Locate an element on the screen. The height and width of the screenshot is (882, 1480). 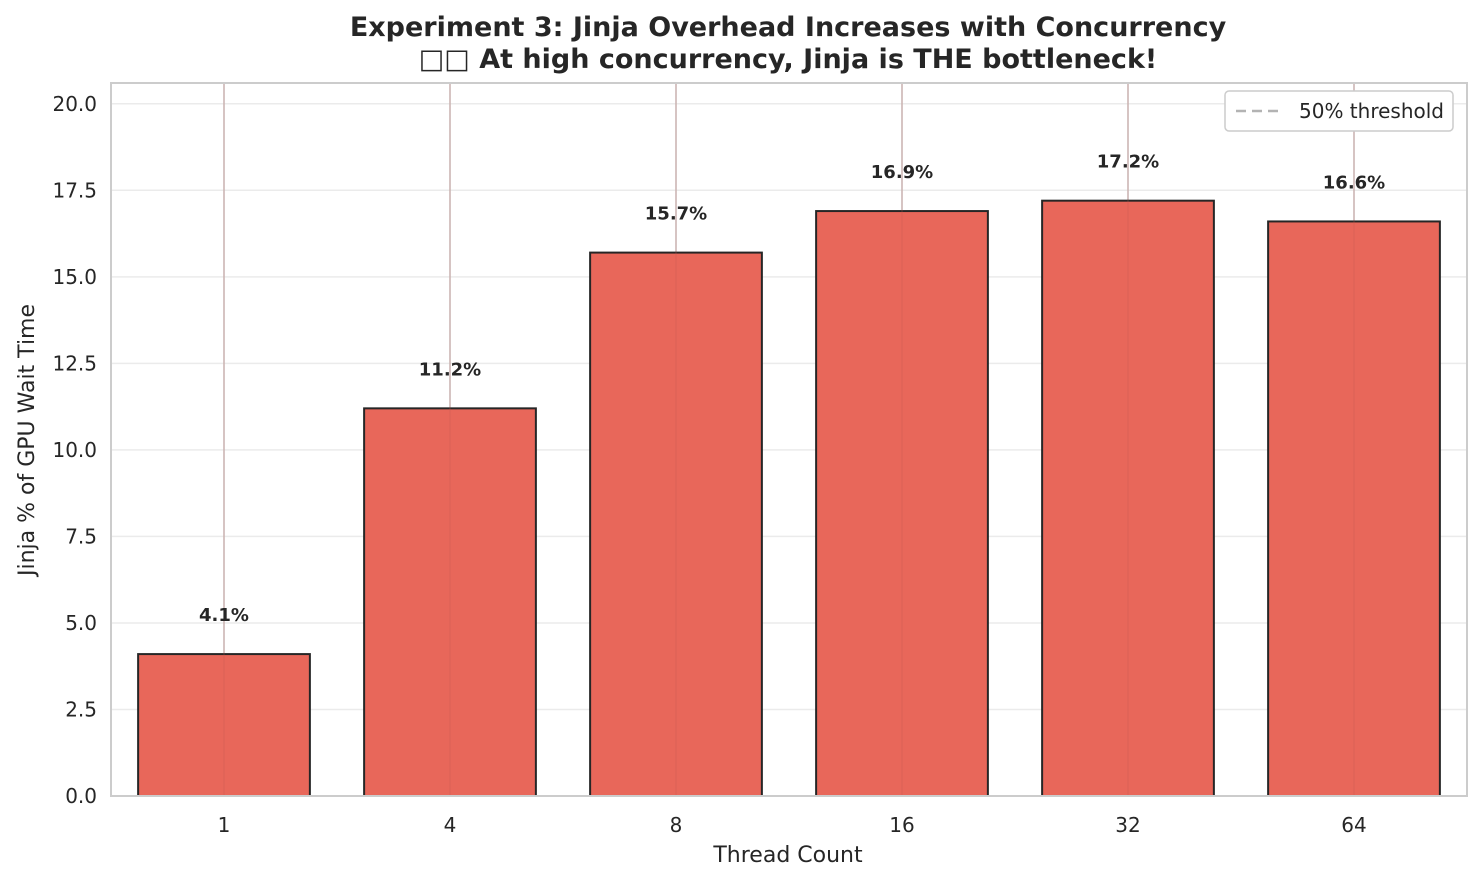
y-tick-labels: 0.0 2.5 5.0 7.5 10.0 12.5 15.0 17.5 20.0 is located at coordinates (74, 450).